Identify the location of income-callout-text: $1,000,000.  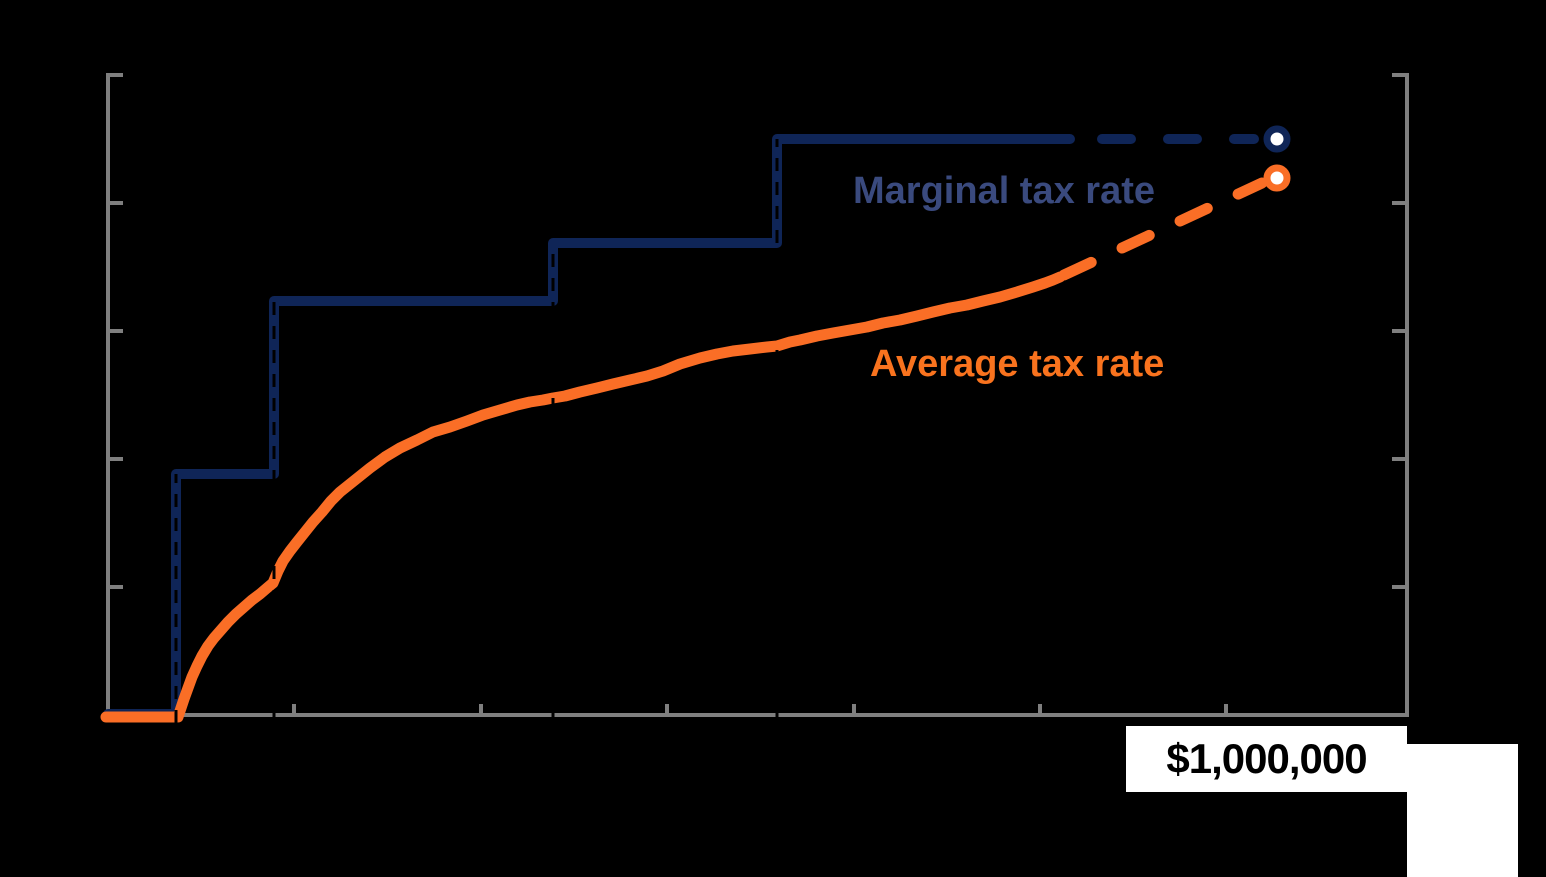
(1266, 758).